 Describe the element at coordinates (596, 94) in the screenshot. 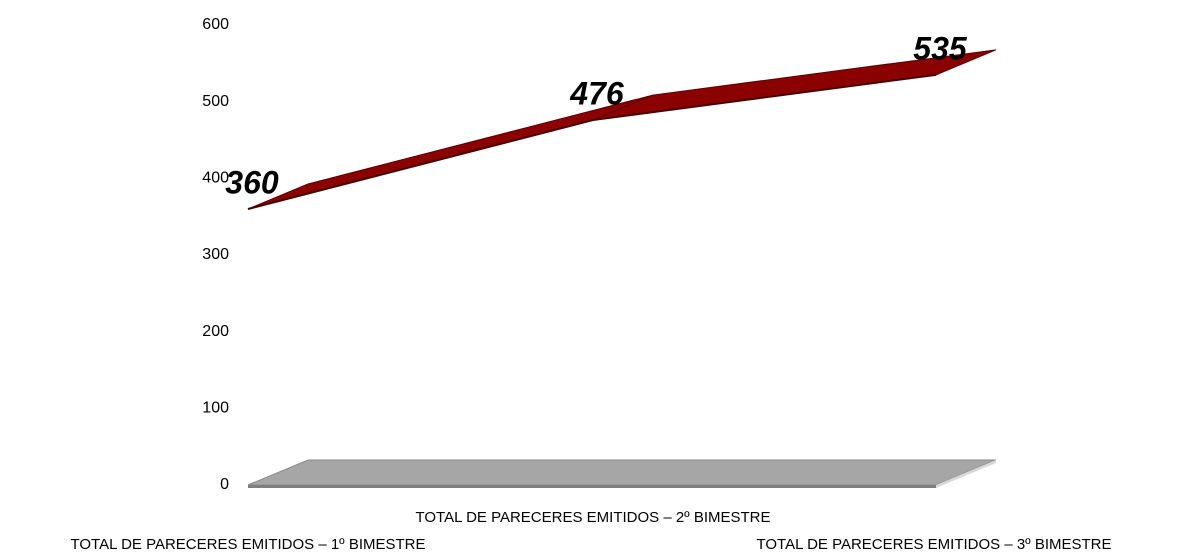

I see `data-label: 476` at that location.